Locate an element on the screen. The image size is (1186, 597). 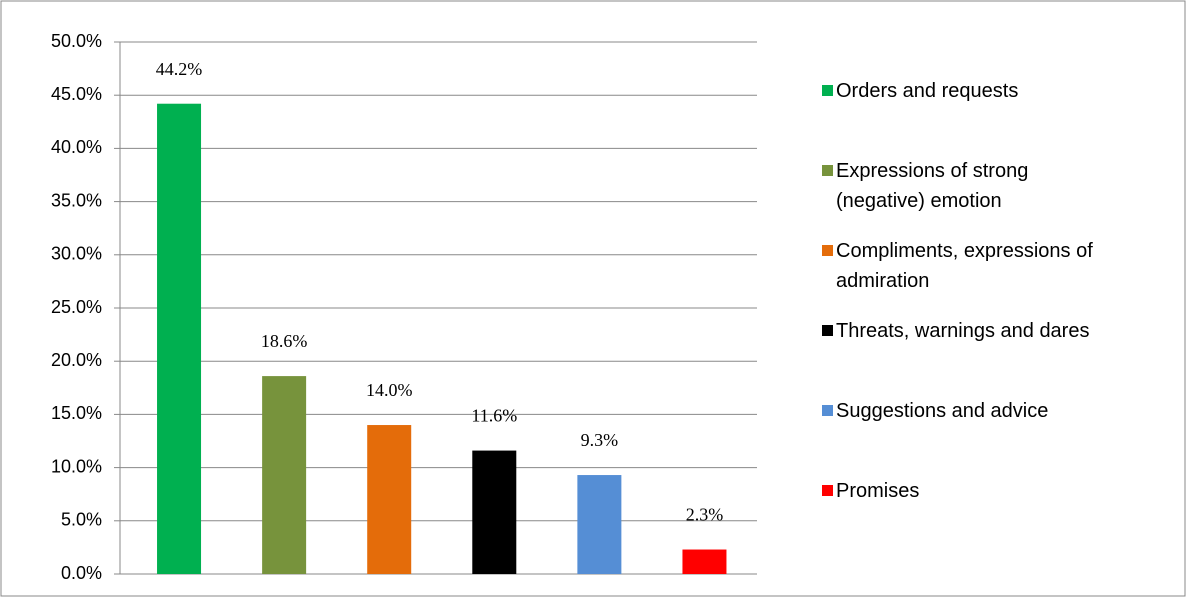
legend-label: Suggestions and advice is located at coordinates (942, 411).